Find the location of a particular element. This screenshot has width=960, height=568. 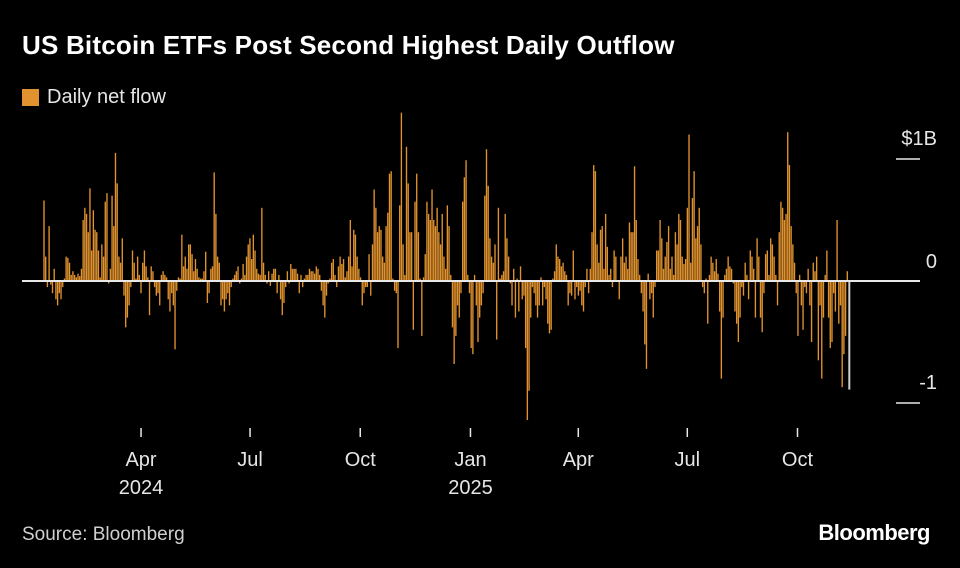

y-tick-label: -1 is located at coordinates (928, 383).